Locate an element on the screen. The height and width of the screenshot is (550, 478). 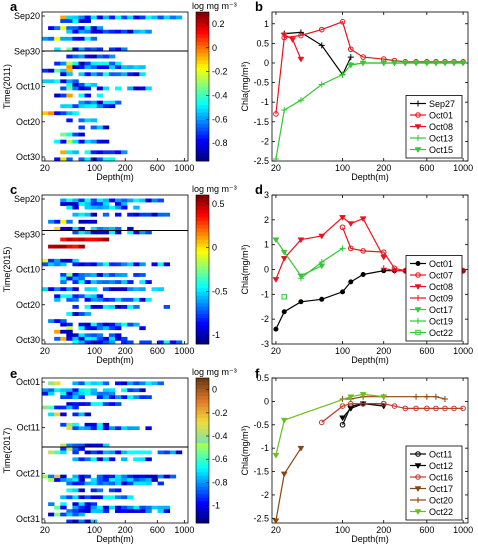
legend-marker-oct19 is located at coordinates (418, 321).